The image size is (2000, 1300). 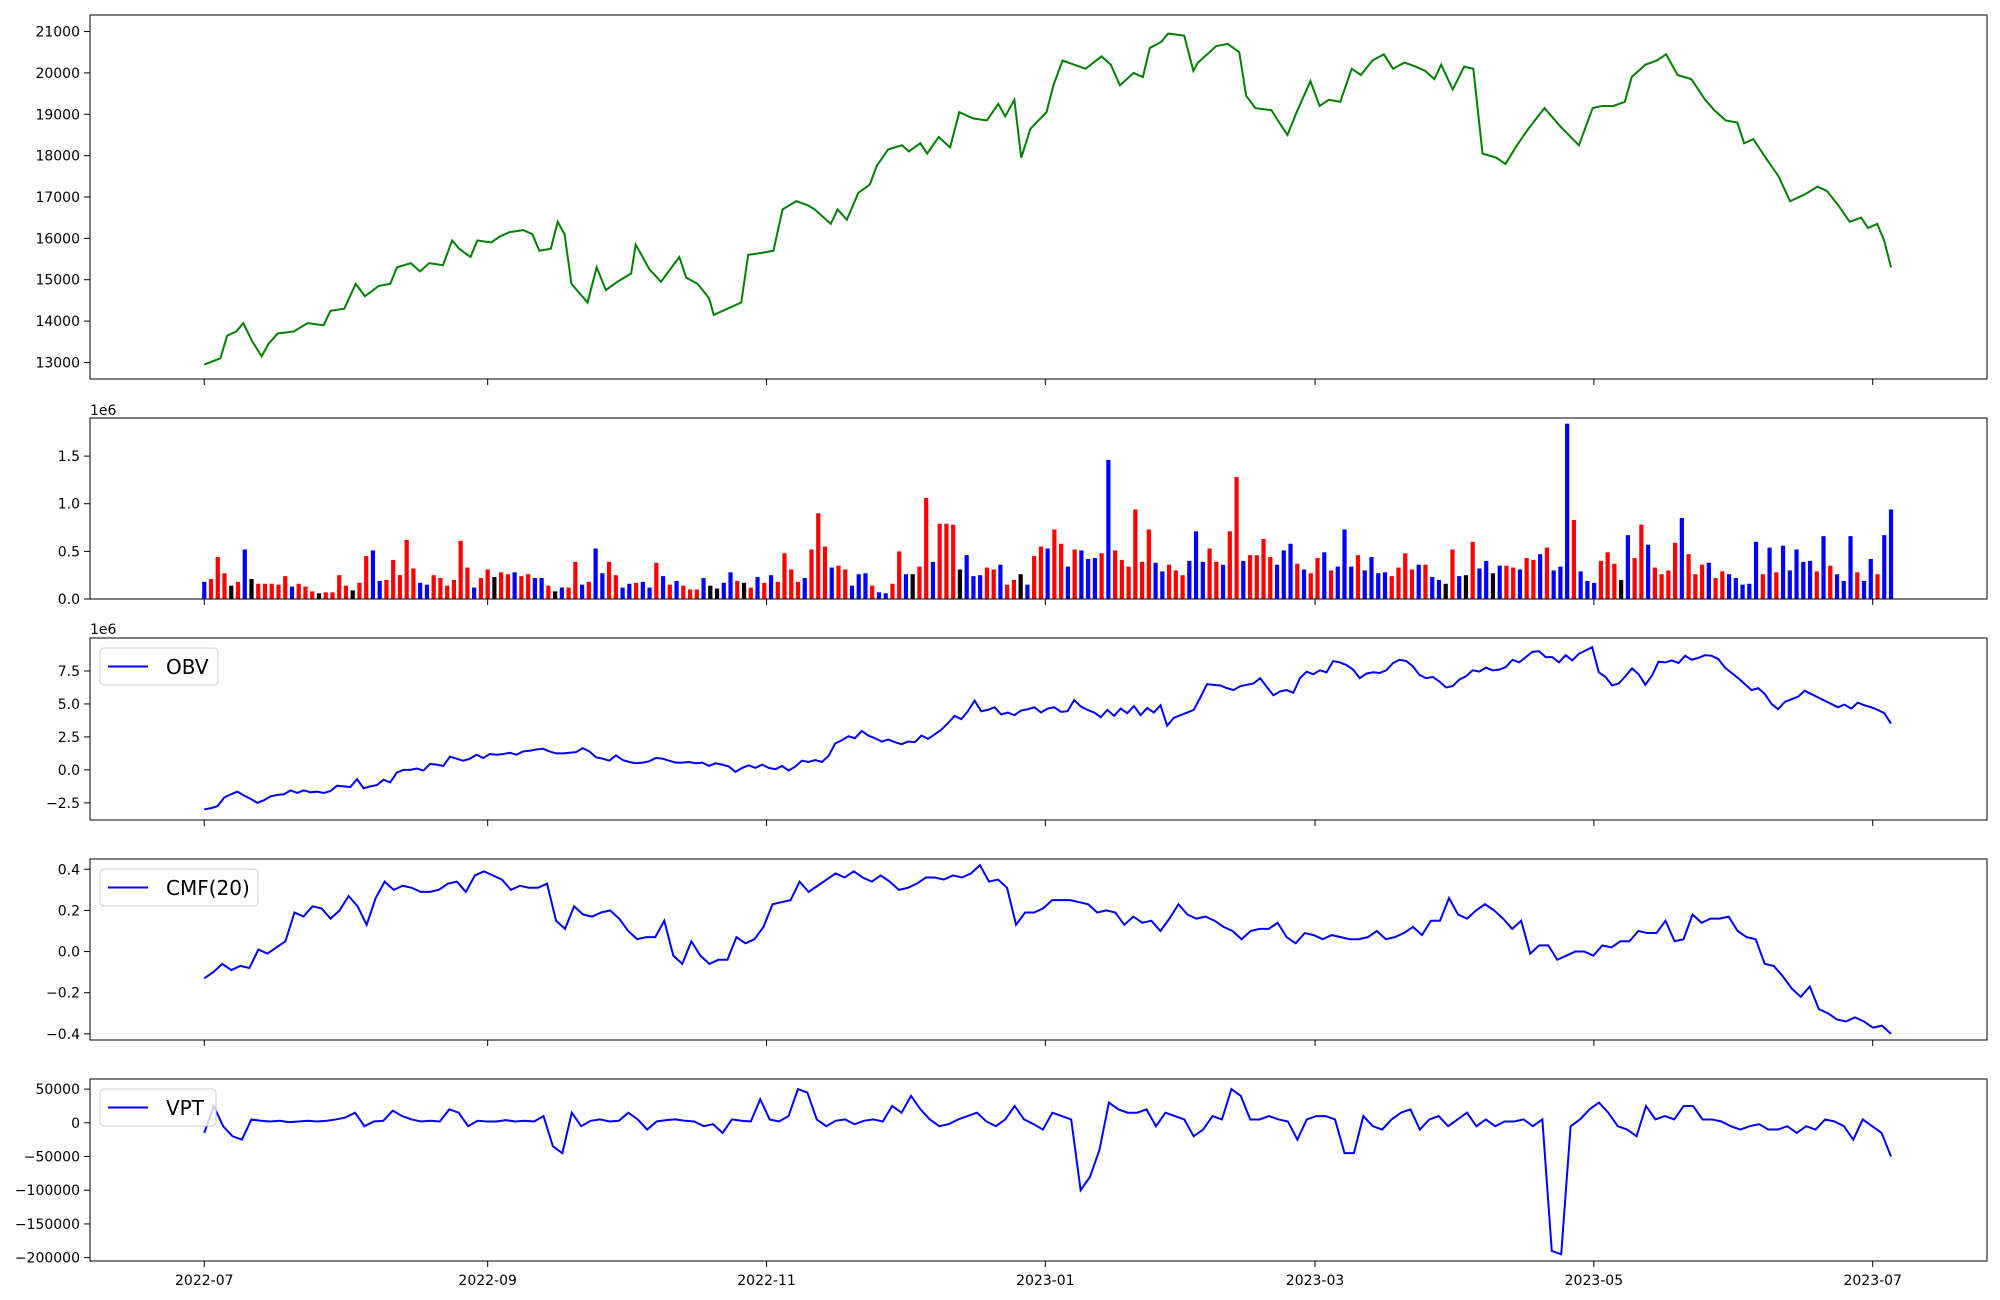 I want to click on x-tick-label: 2023-05, so click(x=1594, y=1281).